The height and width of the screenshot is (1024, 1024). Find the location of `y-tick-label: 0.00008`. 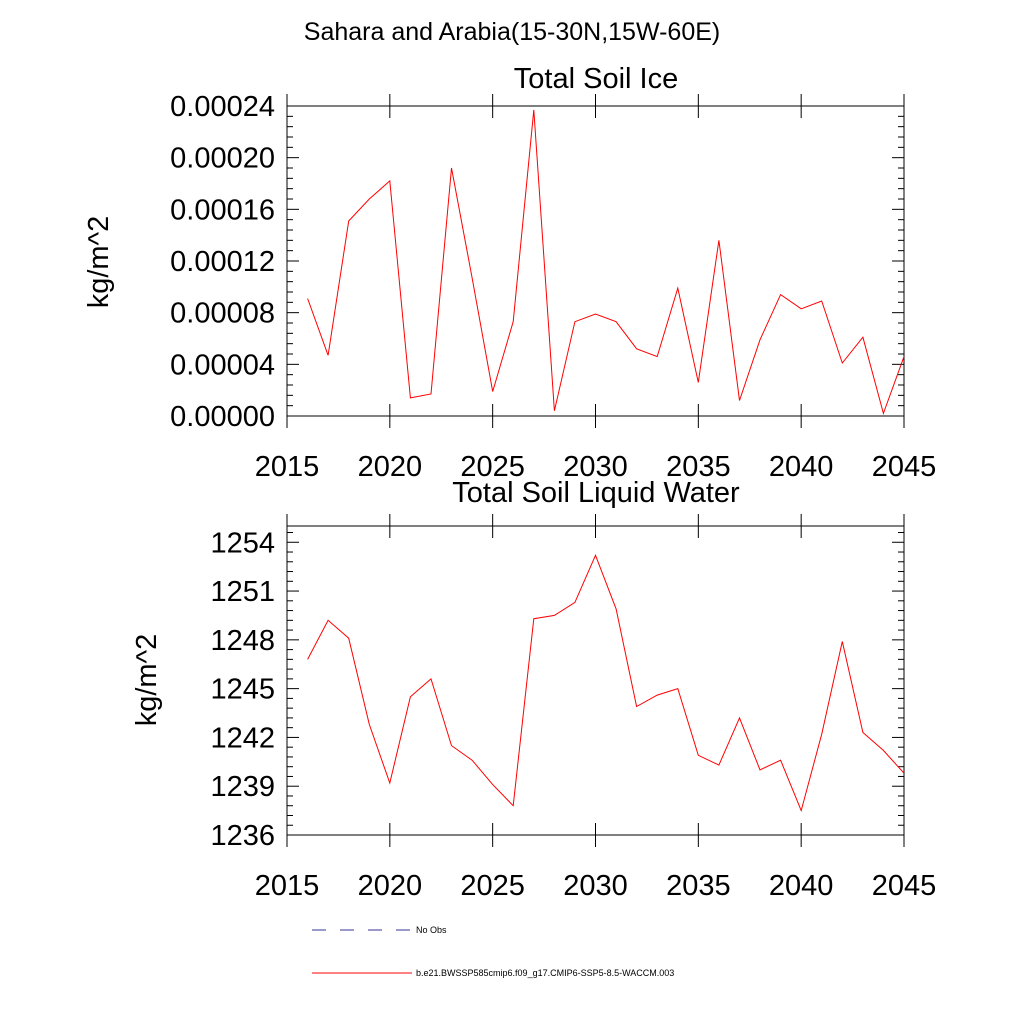

y-tick-label: 0.00008 is located at coordinates (222, 314).